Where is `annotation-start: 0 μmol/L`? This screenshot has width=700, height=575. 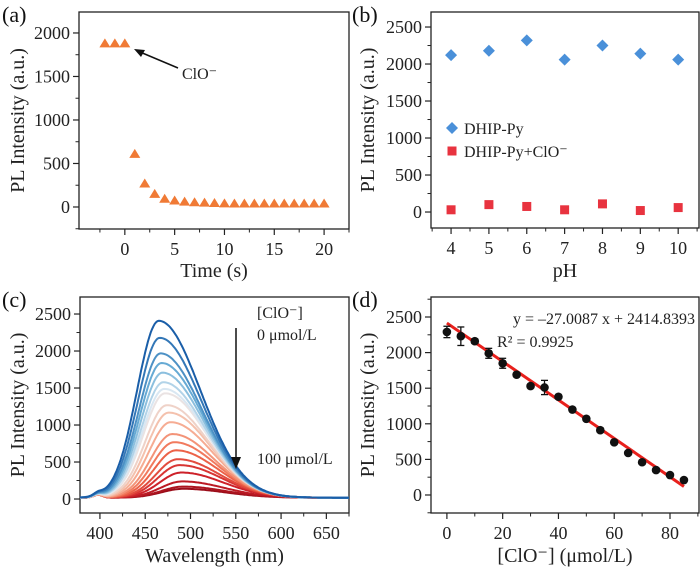
annotation-start: 0 μmol/L is located at coordinates (287, 335).